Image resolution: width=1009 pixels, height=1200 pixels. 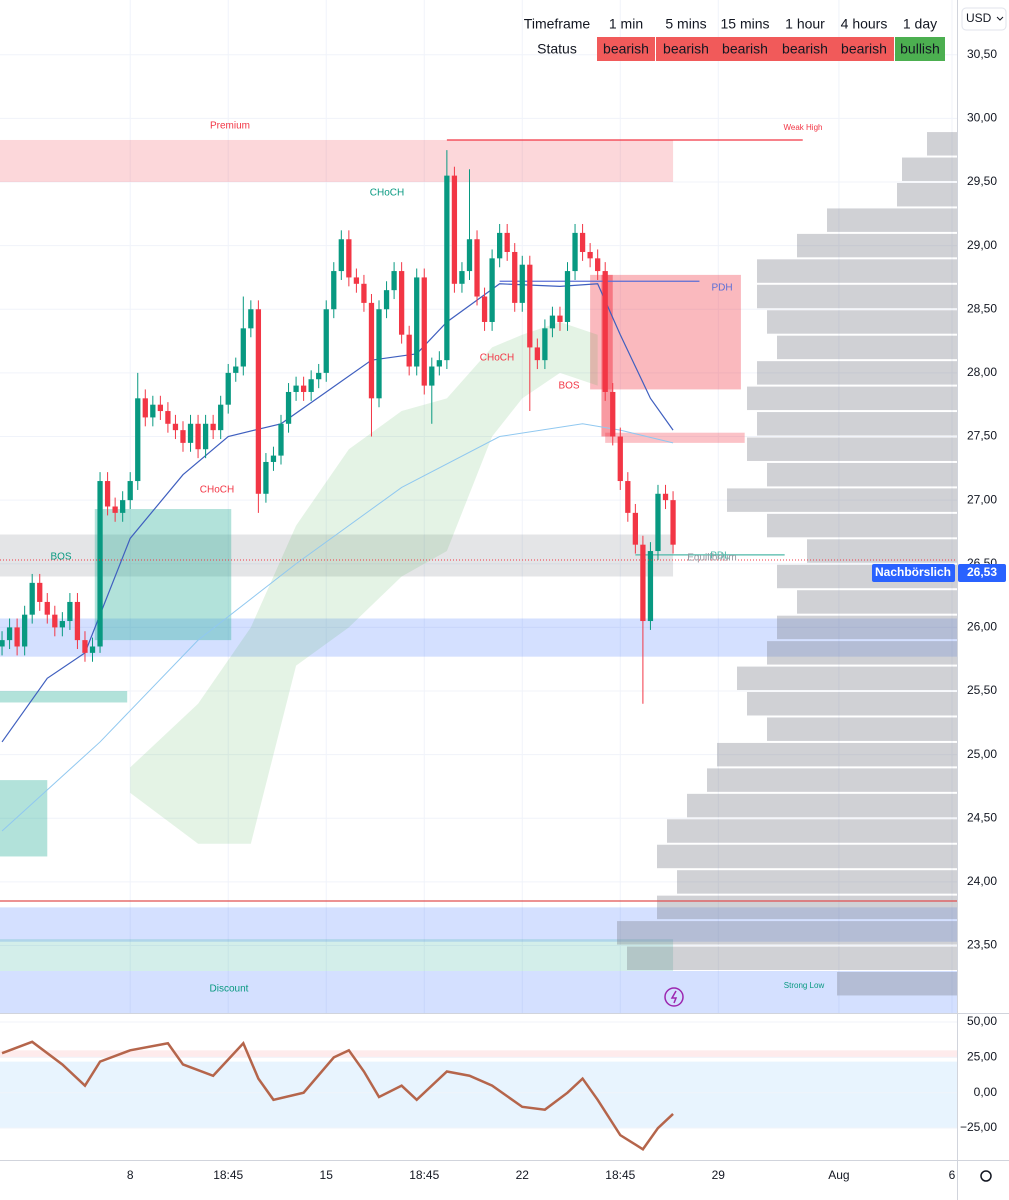 What do you see at coordinates (982, 118) in the screenshot?
I see `y-tick-label: 30,00` at bounding box center [982, 118].